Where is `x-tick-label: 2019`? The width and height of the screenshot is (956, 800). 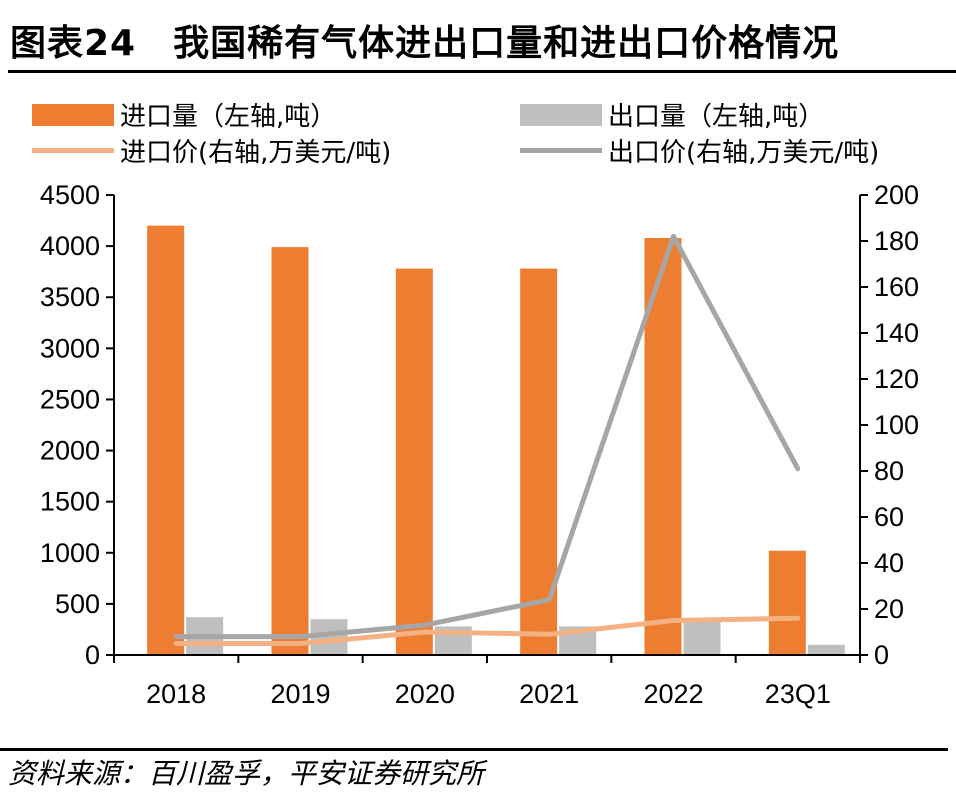 x-tick-label: 2019 is located at coordinates (300, 694).